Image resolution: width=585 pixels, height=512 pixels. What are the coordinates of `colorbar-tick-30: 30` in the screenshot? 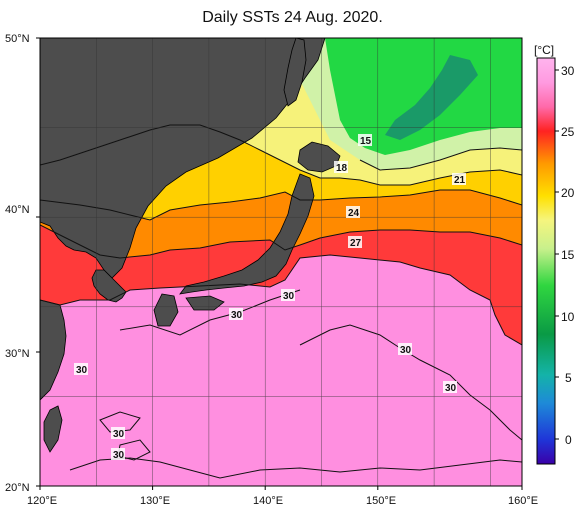 It's located at (568, 71).